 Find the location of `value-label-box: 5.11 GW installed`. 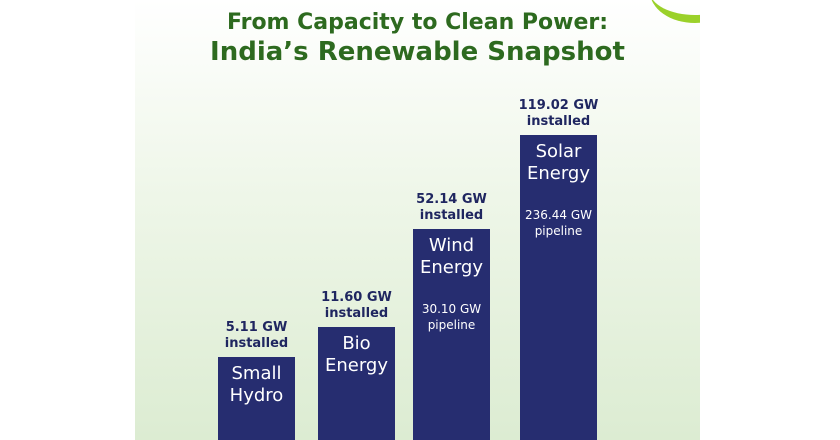

value-label-box: 5.11 GW installed is located at coordinates (257, 336).